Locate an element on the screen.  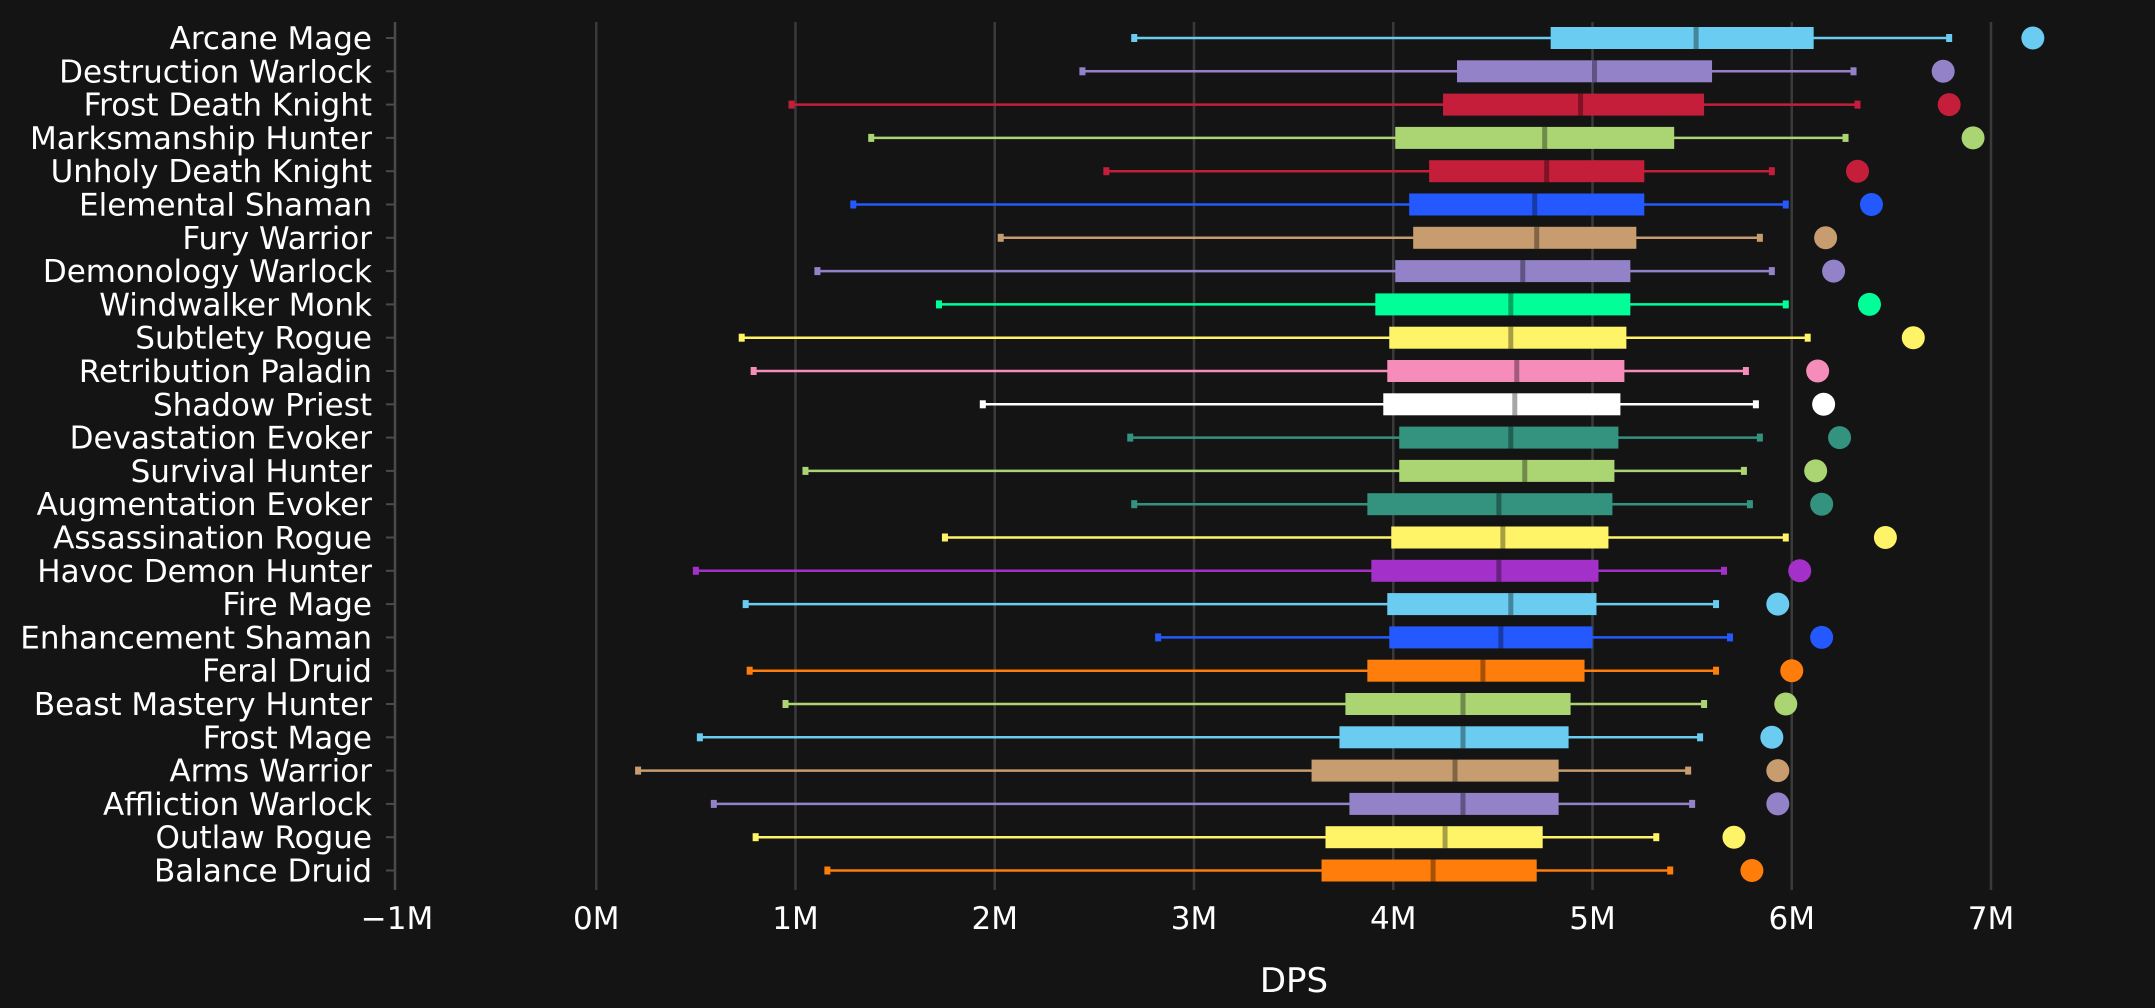
category-label: Havoc Demon Hunter is located at coordinates (204, 572).